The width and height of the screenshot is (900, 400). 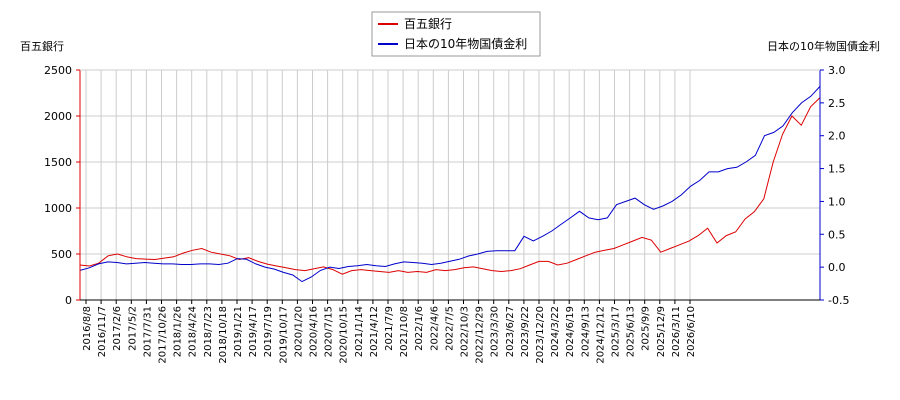 I want to click on x-tick-label: 2017/10/26, so click(x=163, y=335).